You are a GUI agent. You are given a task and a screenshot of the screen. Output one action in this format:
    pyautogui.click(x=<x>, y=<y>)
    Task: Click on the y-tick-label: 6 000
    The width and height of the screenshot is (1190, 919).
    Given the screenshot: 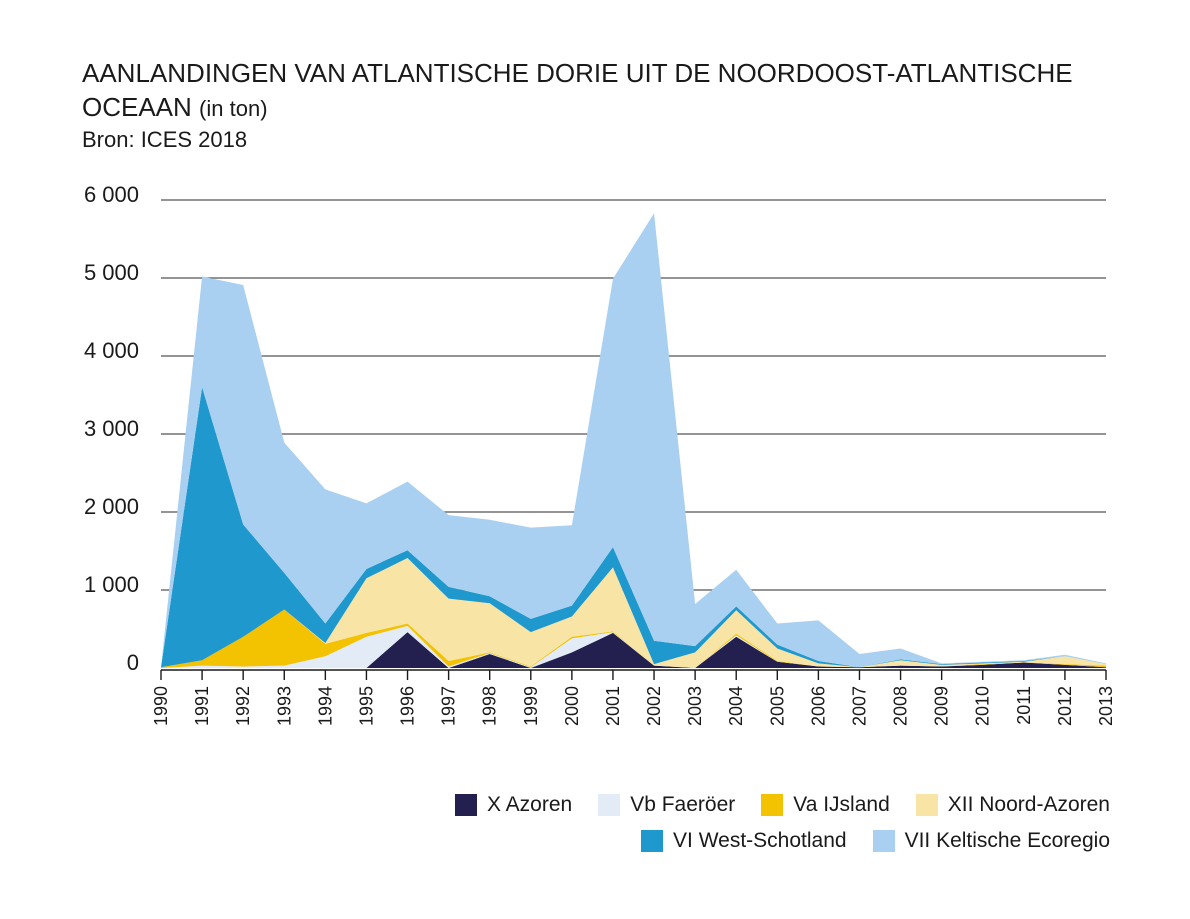 What is the action you would take?
    pyautogui.click(x=111, y=194)
    